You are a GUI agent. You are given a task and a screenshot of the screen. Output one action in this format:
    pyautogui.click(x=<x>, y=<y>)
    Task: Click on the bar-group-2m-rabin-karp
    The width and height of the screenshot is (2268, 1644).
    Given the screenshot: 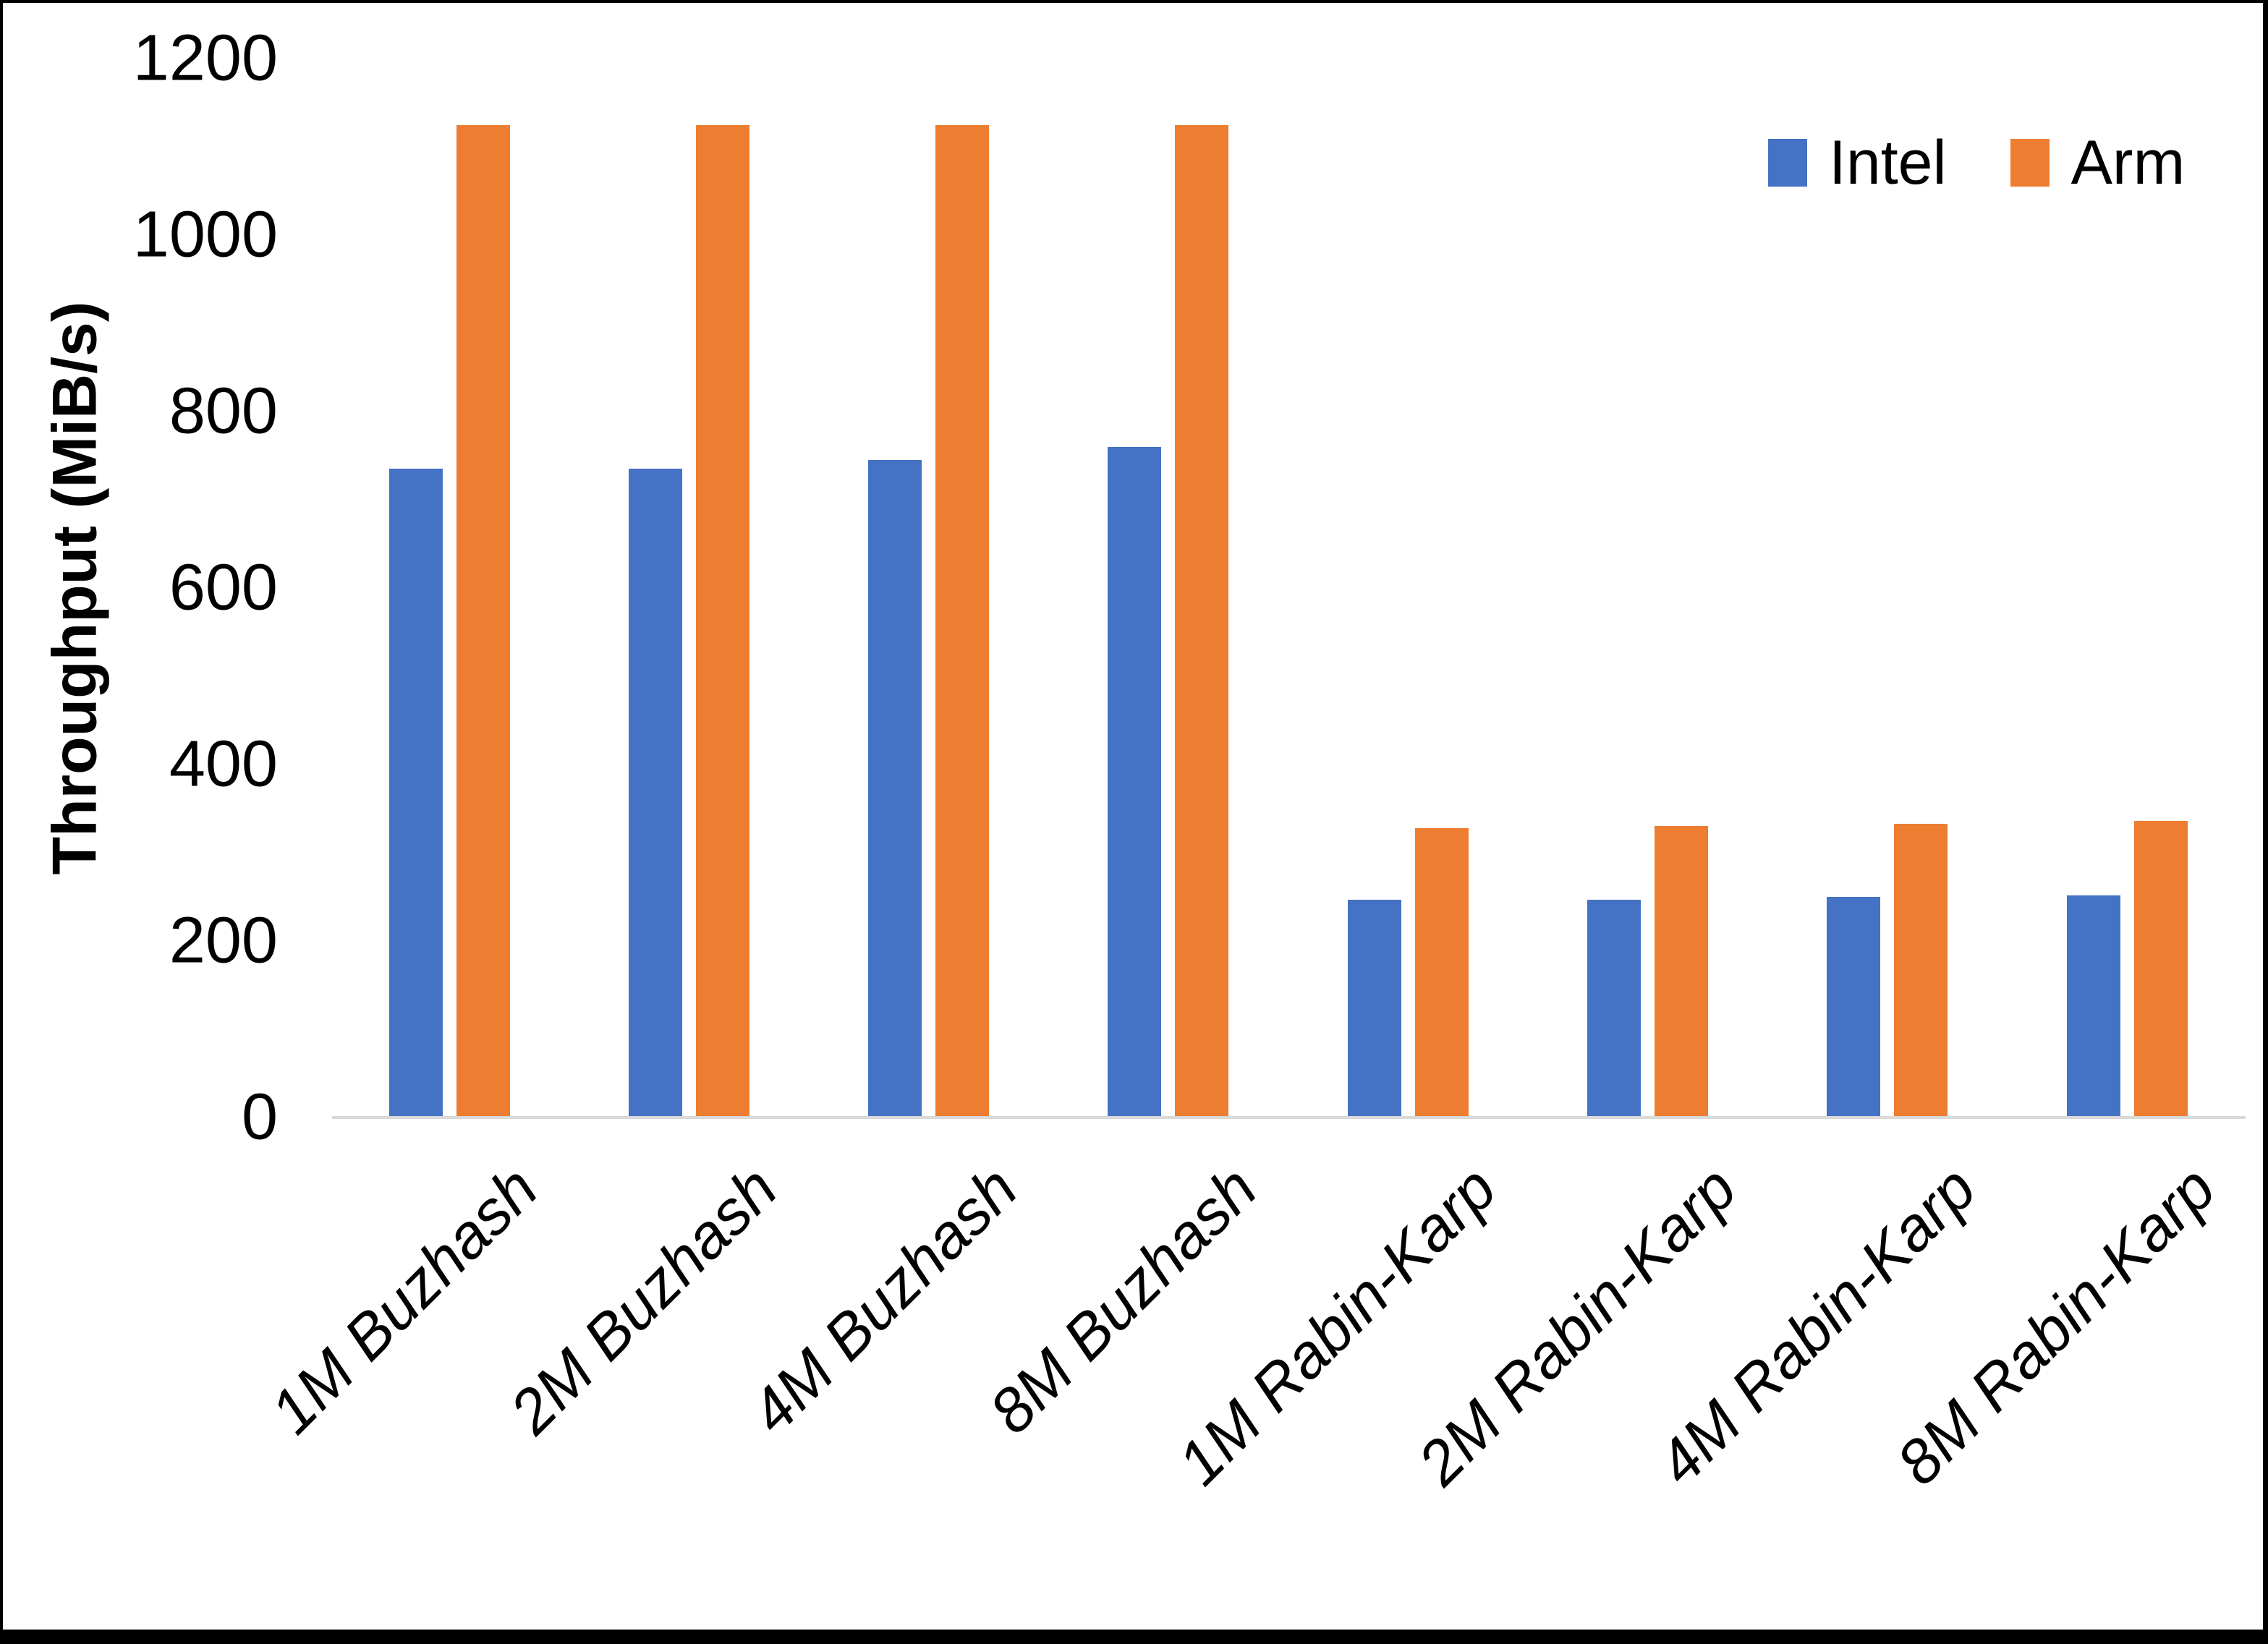 What is the action you would take?
    pyautogui.click(x=1647, y=588)
    